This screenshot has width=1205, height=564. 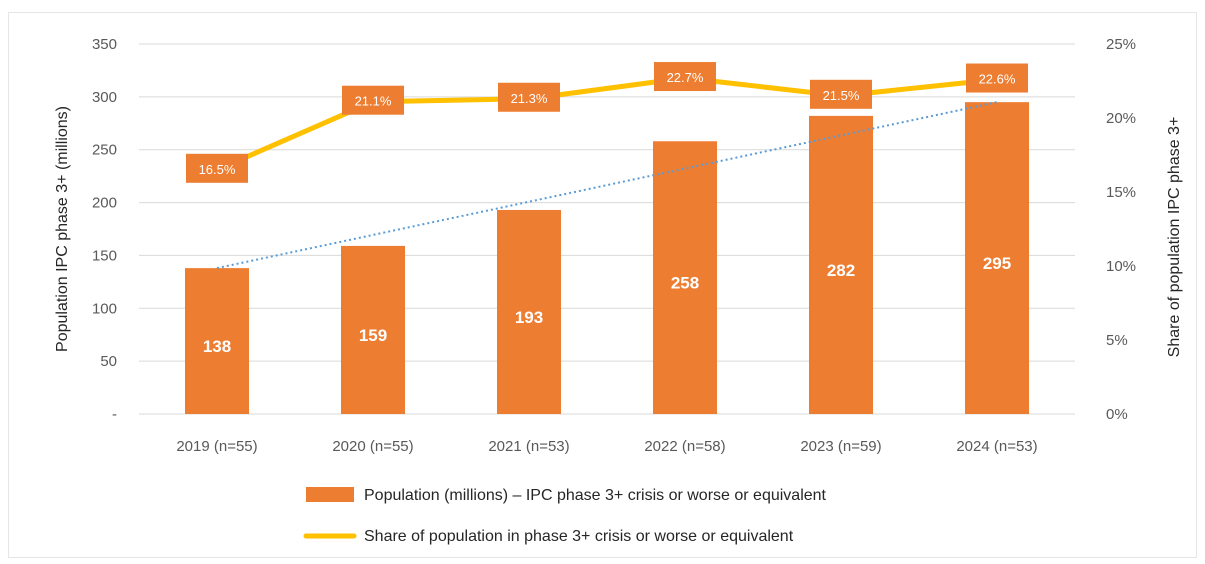 I want to click on y2-tick-label: 10%, so click(x=1121, y=266).